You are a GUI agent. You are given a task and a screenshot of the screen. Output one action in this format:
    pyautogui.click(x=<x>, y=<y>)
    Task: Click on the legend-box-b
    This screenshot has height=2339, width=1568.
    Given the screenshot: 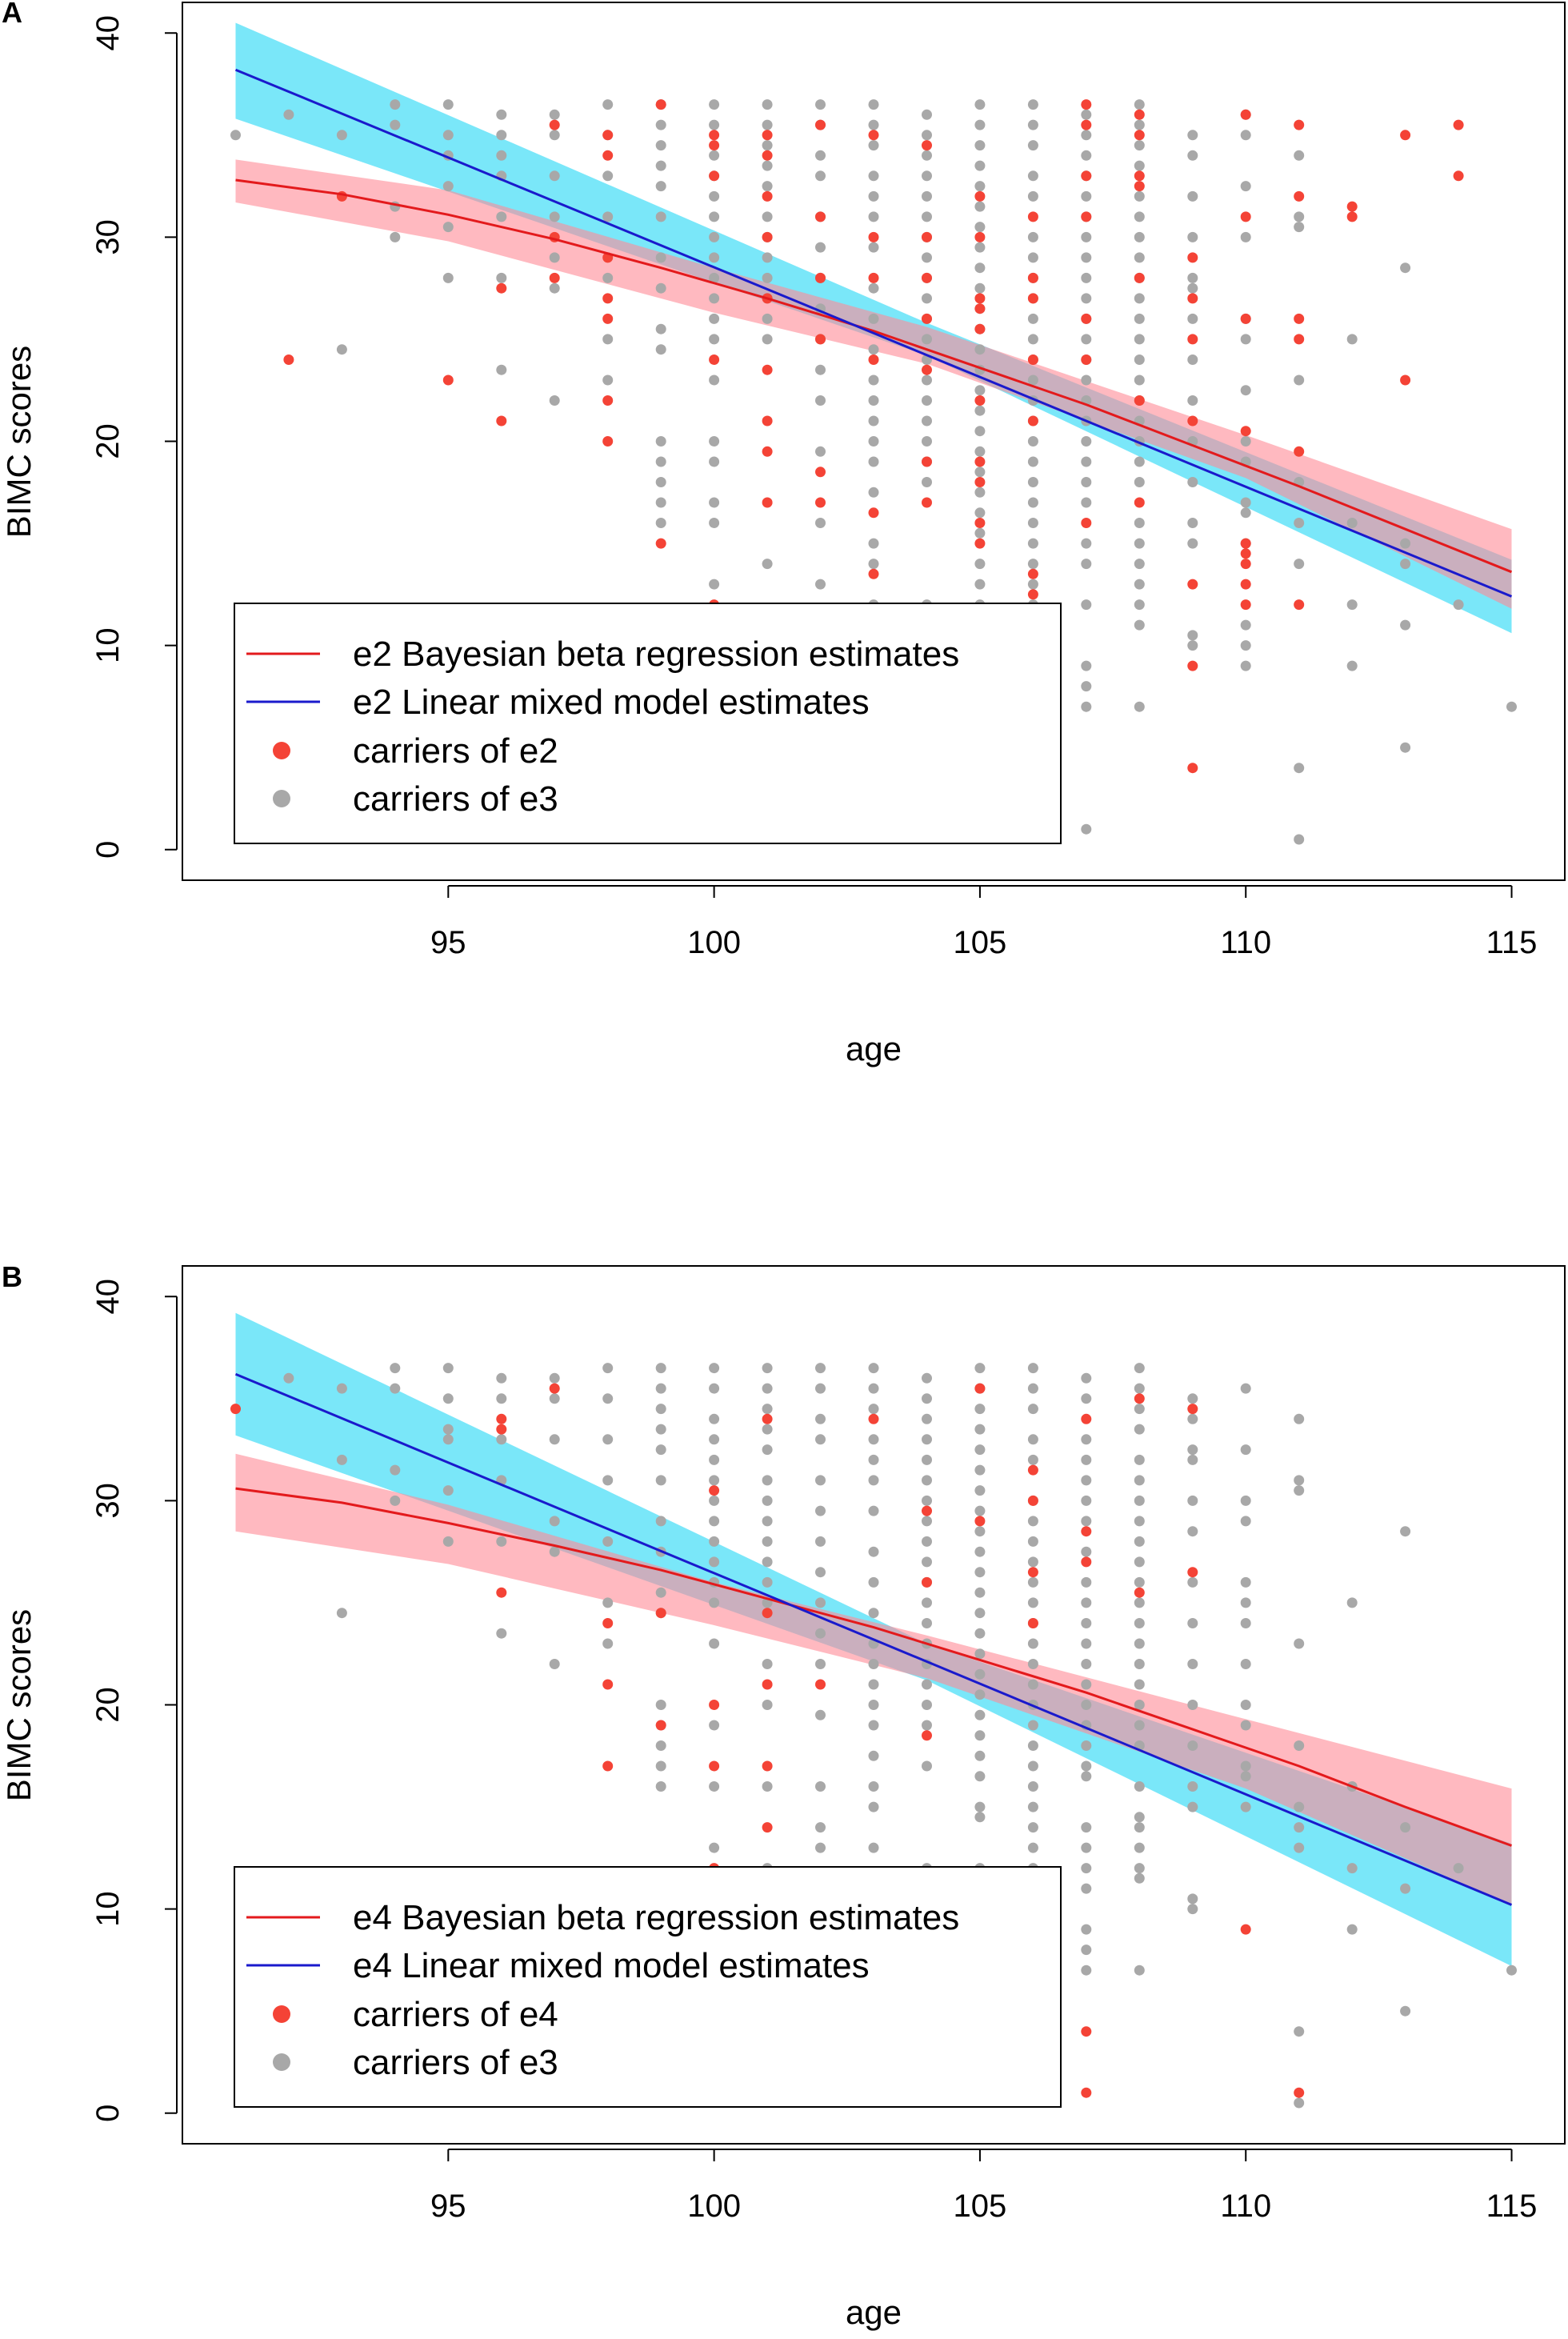 What is the action you would take?
    pyautogui.click(x=648, y=1987)
    